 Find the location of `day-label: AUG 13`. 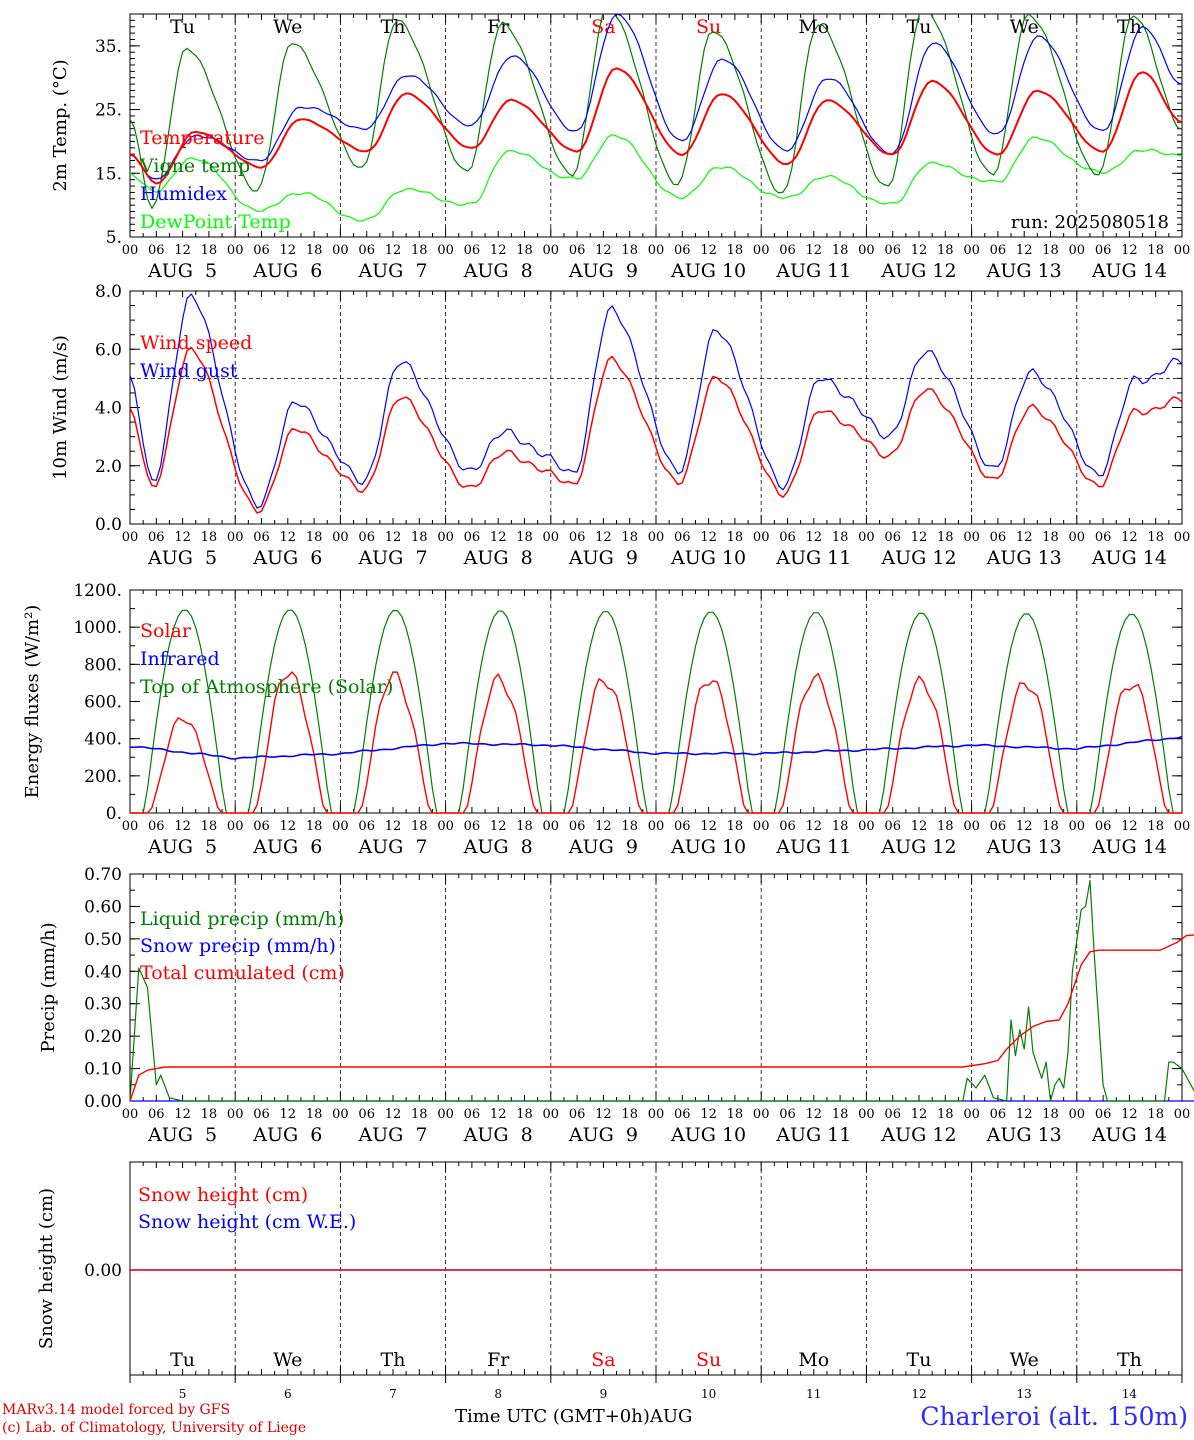

day-label: AUG 13 is located at coordinates (1024, 558).